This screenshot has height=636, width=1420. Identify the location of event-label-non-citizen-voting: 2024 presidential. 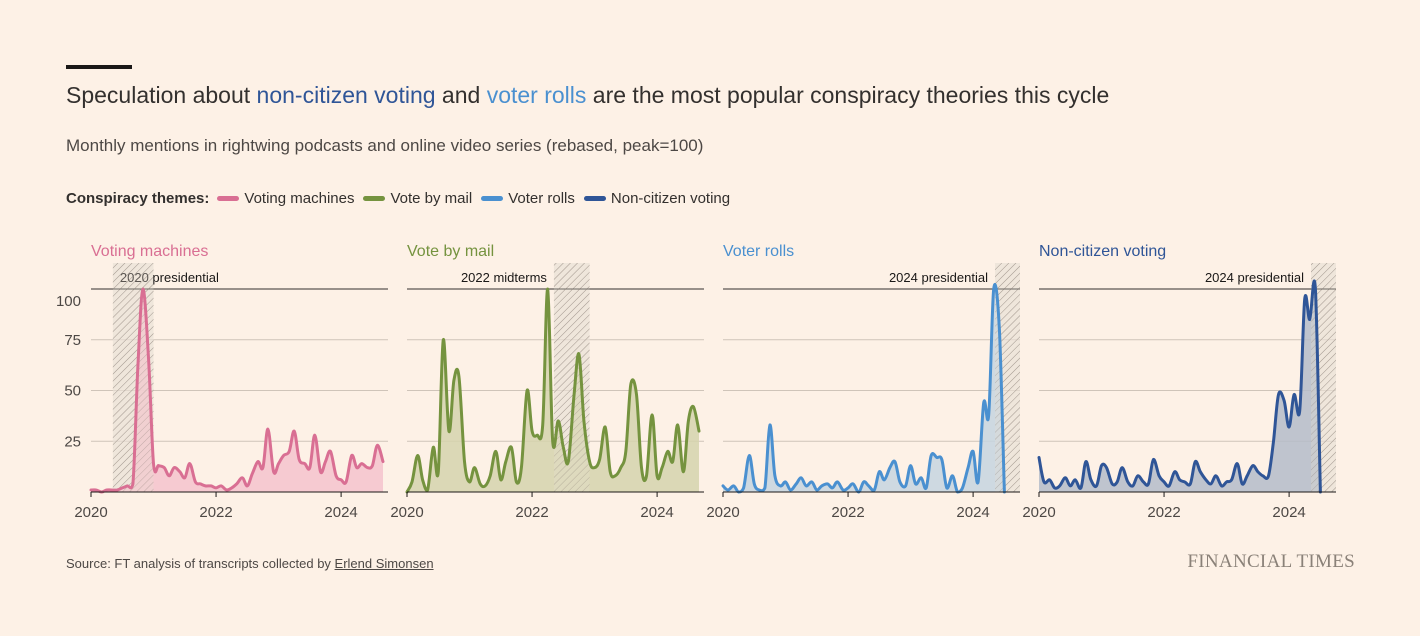
(1254, 277).